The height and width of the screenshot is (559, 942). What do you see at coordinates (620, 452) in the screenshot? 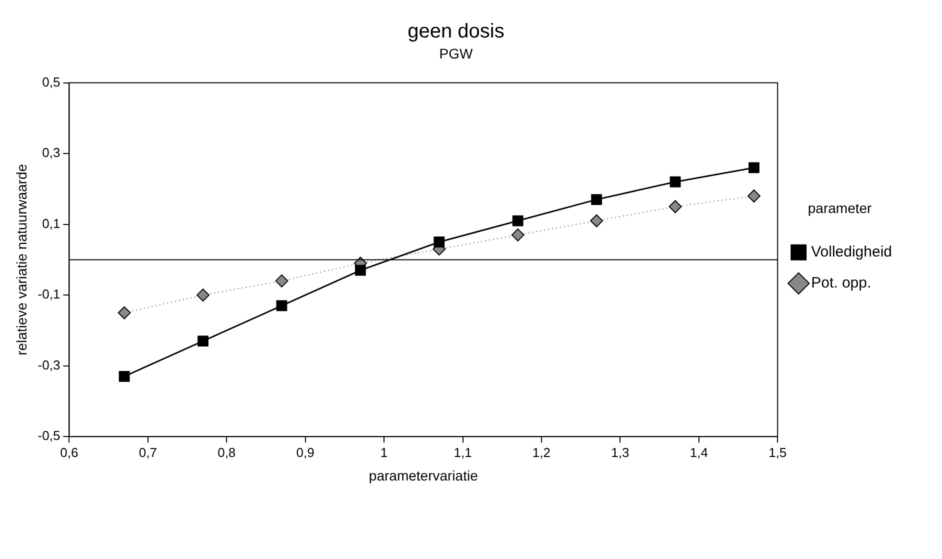
I see `x-tick-label: 1,3` at bounding box center [620, 452].